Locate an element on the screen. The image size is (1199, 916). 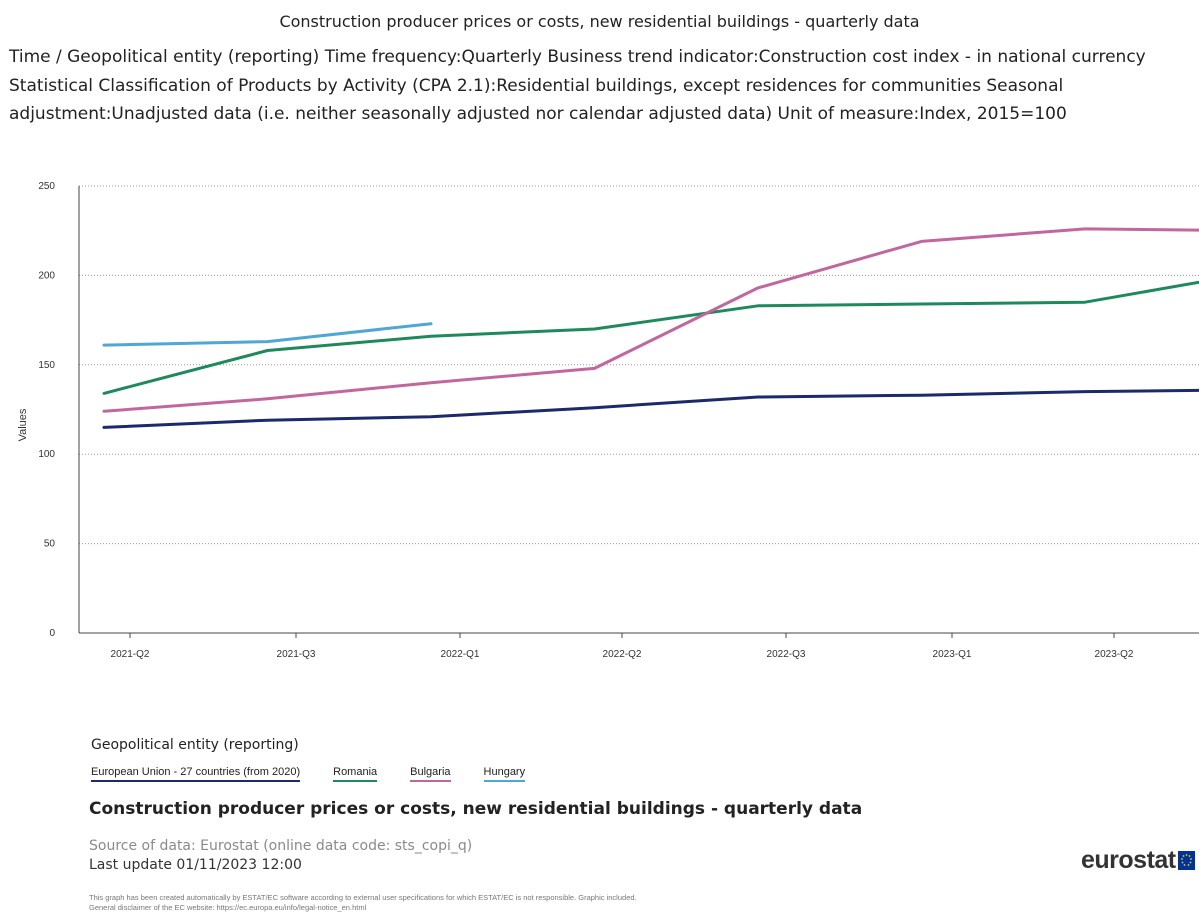
x-tick-label: 2021-Q3 is located at coordinates (296, 654).